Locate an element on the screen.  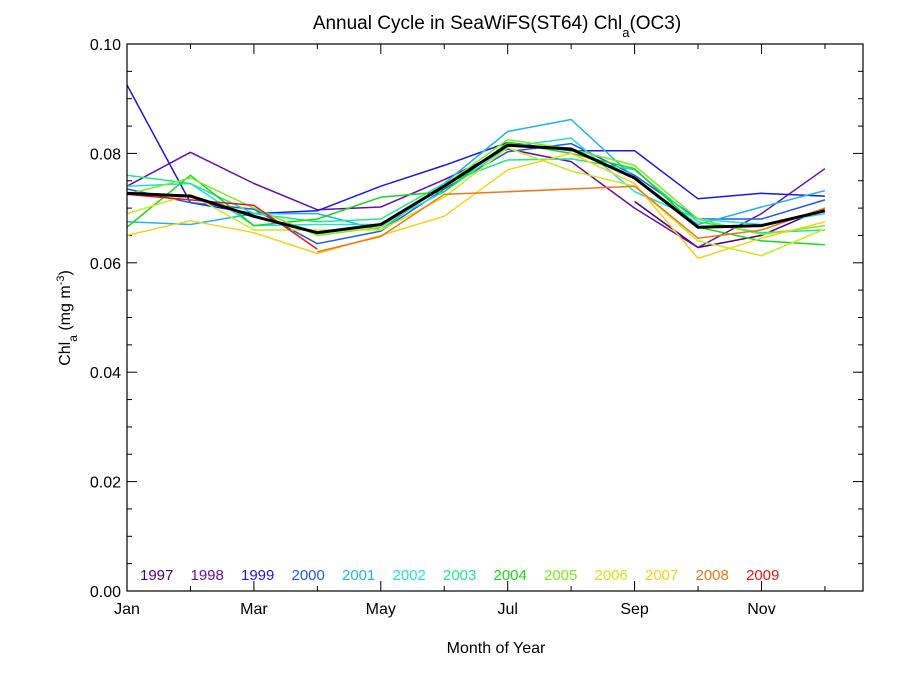
legend-entry-2005: 2005 is located at coordinates (560, 575).